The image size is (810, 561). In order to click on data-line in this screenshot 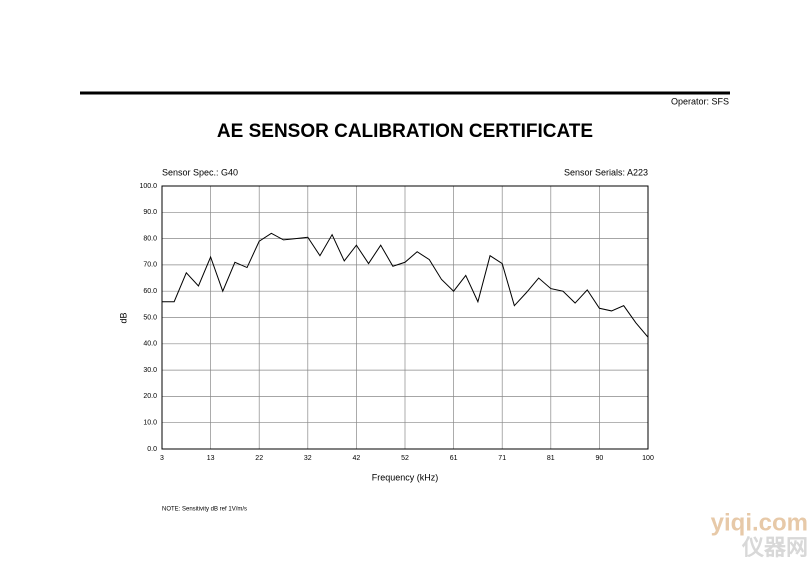, I will do `click(405, 285)`.